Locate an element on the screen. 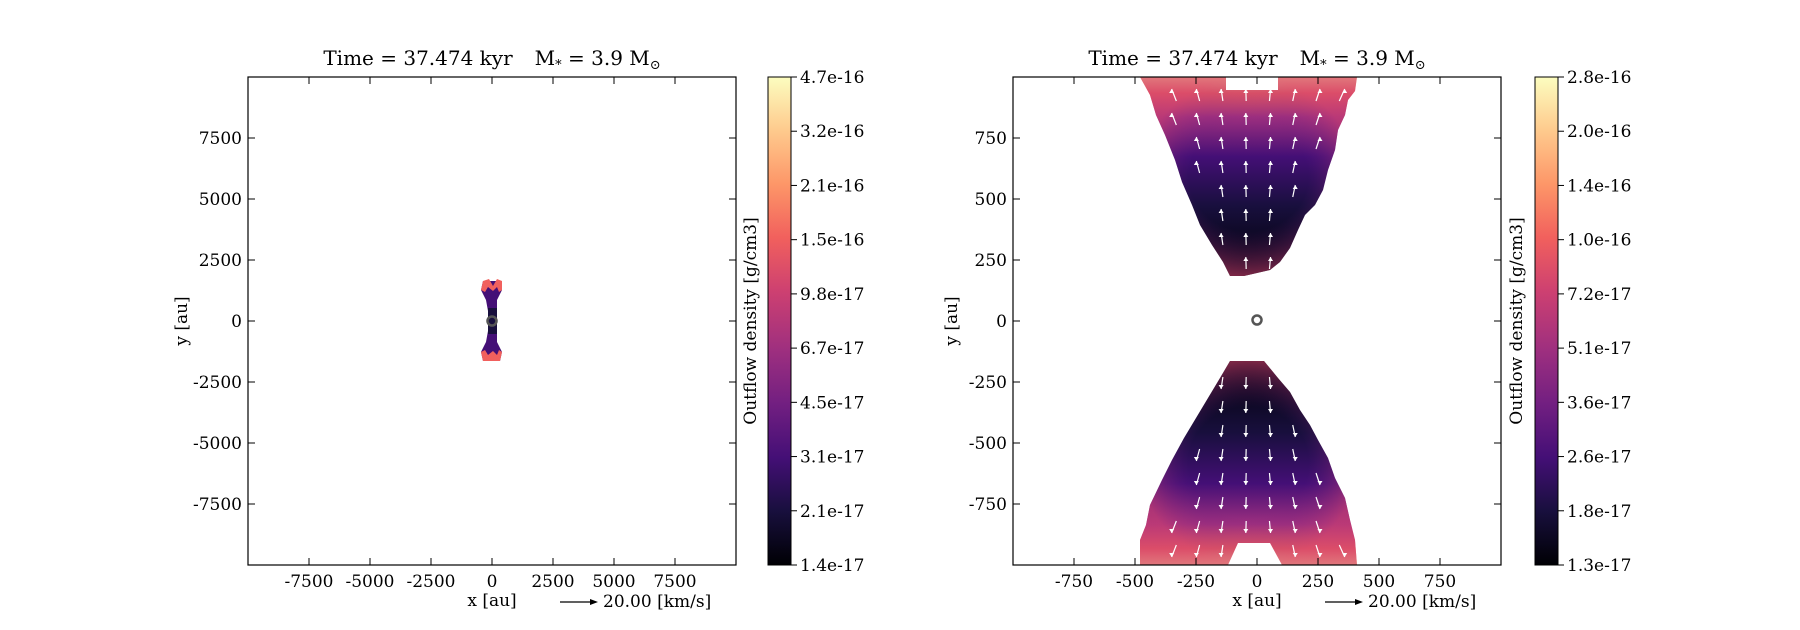 Image resolution: width=1800 pixels, height=630 pixels. y-tick-label: 5000 is located at coordinates (220, 200).